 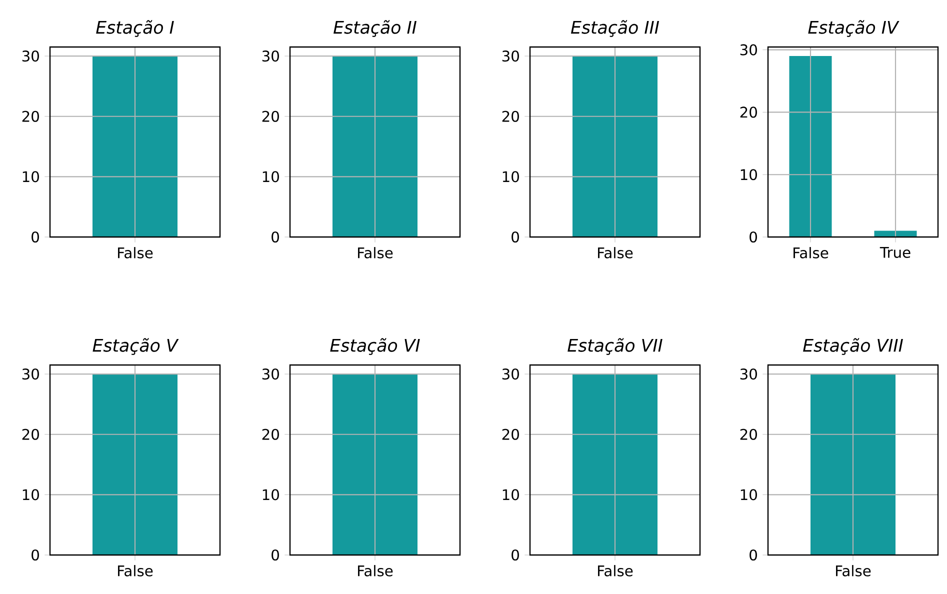 I want to click on chart-title: Estação I, so click(x=135, y=28).